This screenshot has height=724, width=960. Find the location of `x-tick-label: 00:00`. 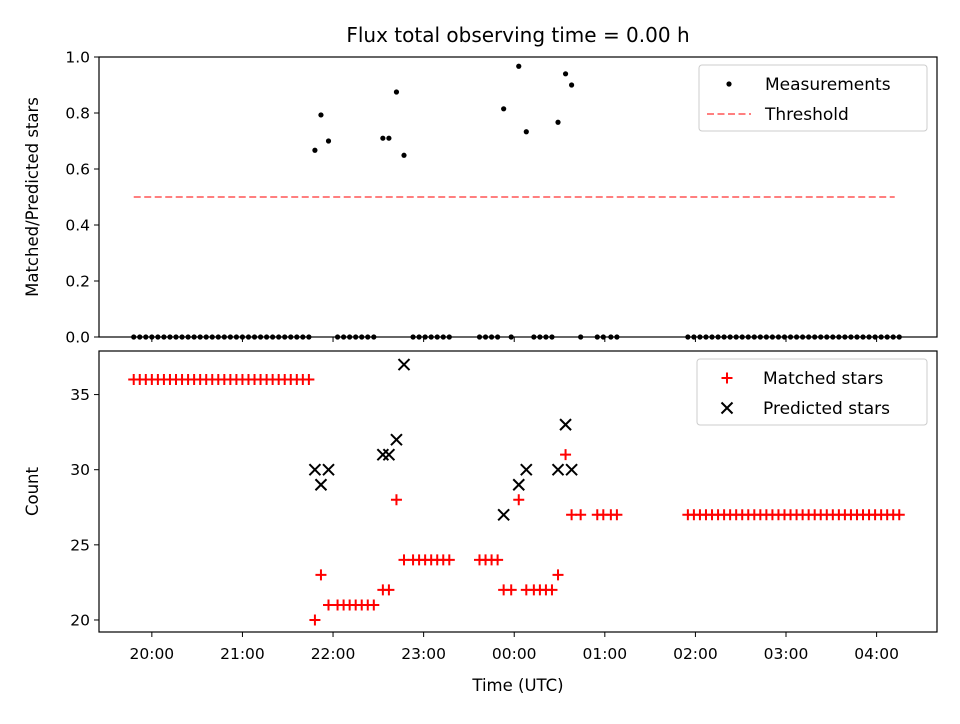

x-tick-label: 00:00 is located at coordinates (514, 654).